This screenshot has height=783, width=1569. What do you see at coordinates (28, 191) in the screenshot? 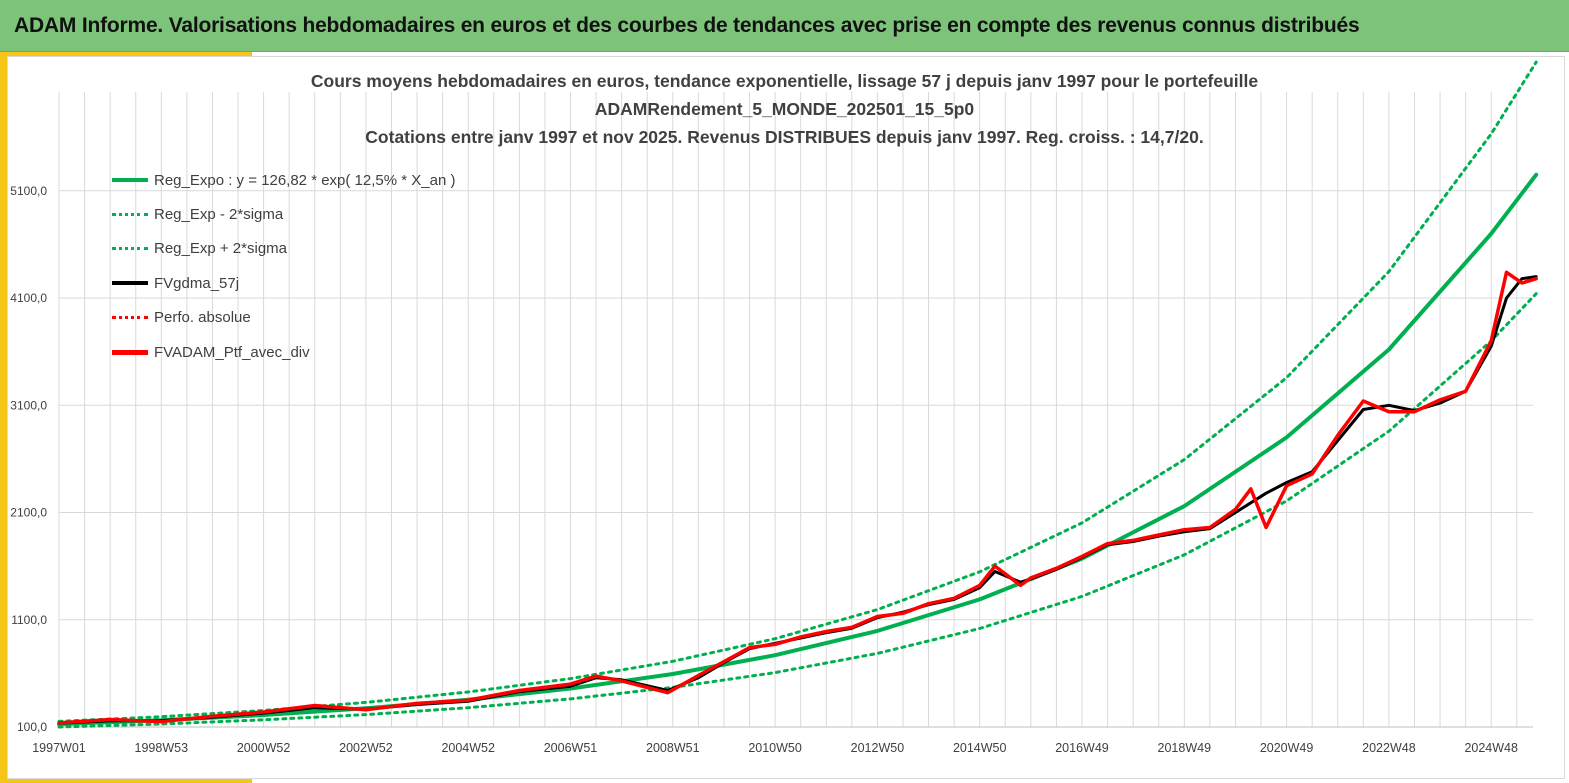
I see `y-tick-label: 5100,0` at bounding box center [28, 191].